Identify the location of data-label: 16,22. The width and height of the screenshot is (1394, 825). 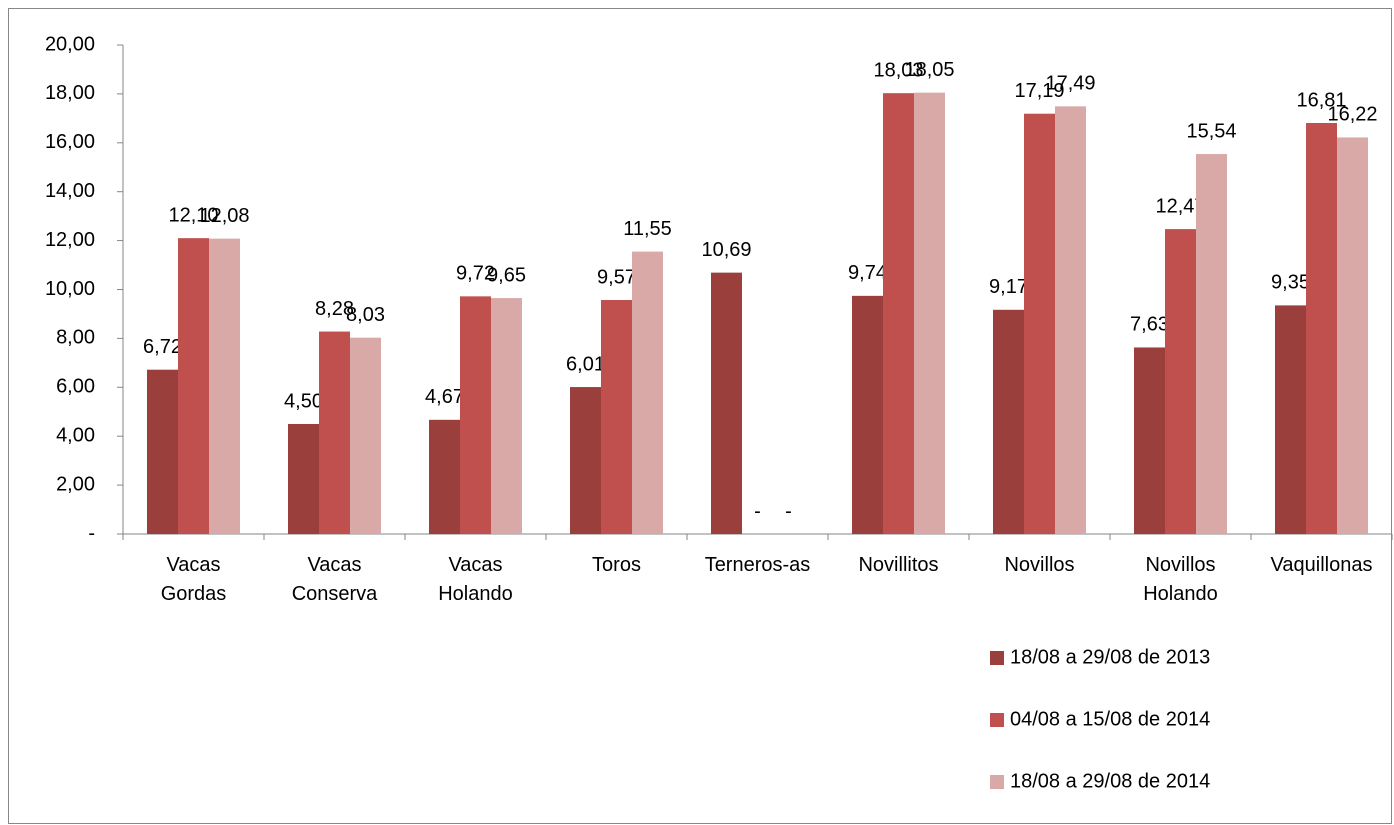
(1352, 115).